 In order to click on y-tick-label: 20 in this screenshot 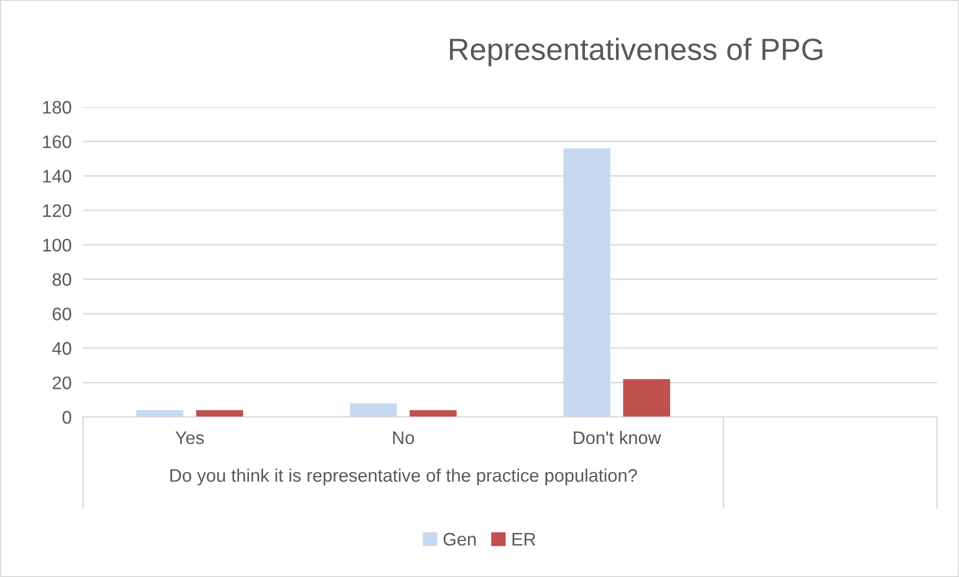, I will do `click(62, 383)`.